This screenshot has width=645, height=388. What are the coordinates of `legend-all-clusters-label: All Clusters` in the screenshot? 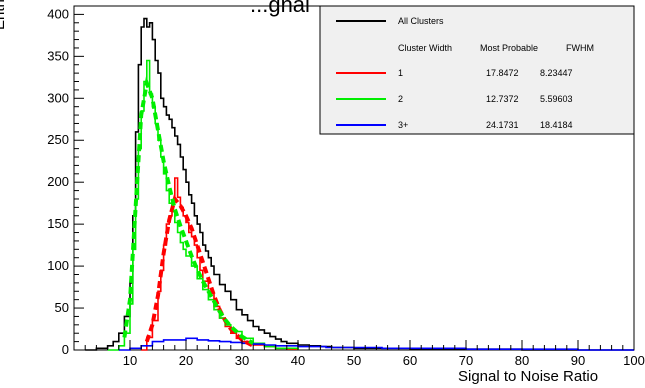 It's located at (421, 21).